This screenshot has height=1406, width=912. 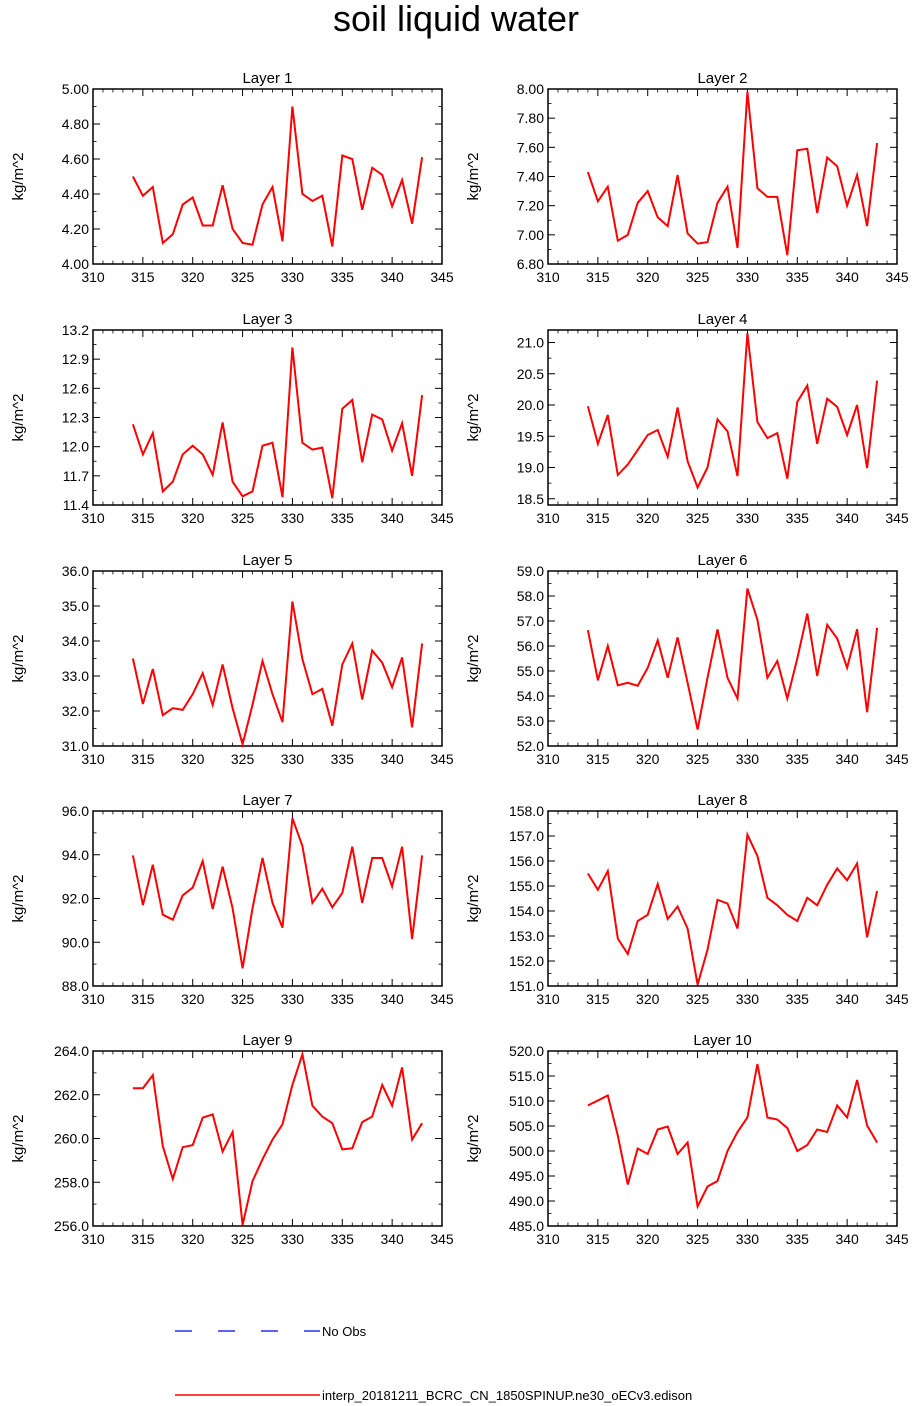 What do you see at coordinates (442, 999) in the screenshot?
I see `chart-7-xtick-label: 345` at bounding box center [442, 999].